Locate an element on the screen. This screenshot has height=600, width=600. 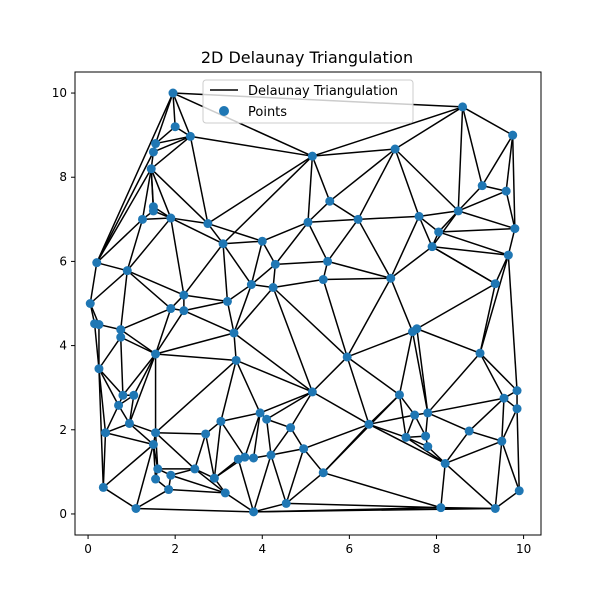
y-tick-label: 2 is located at coordinates (63, 430).